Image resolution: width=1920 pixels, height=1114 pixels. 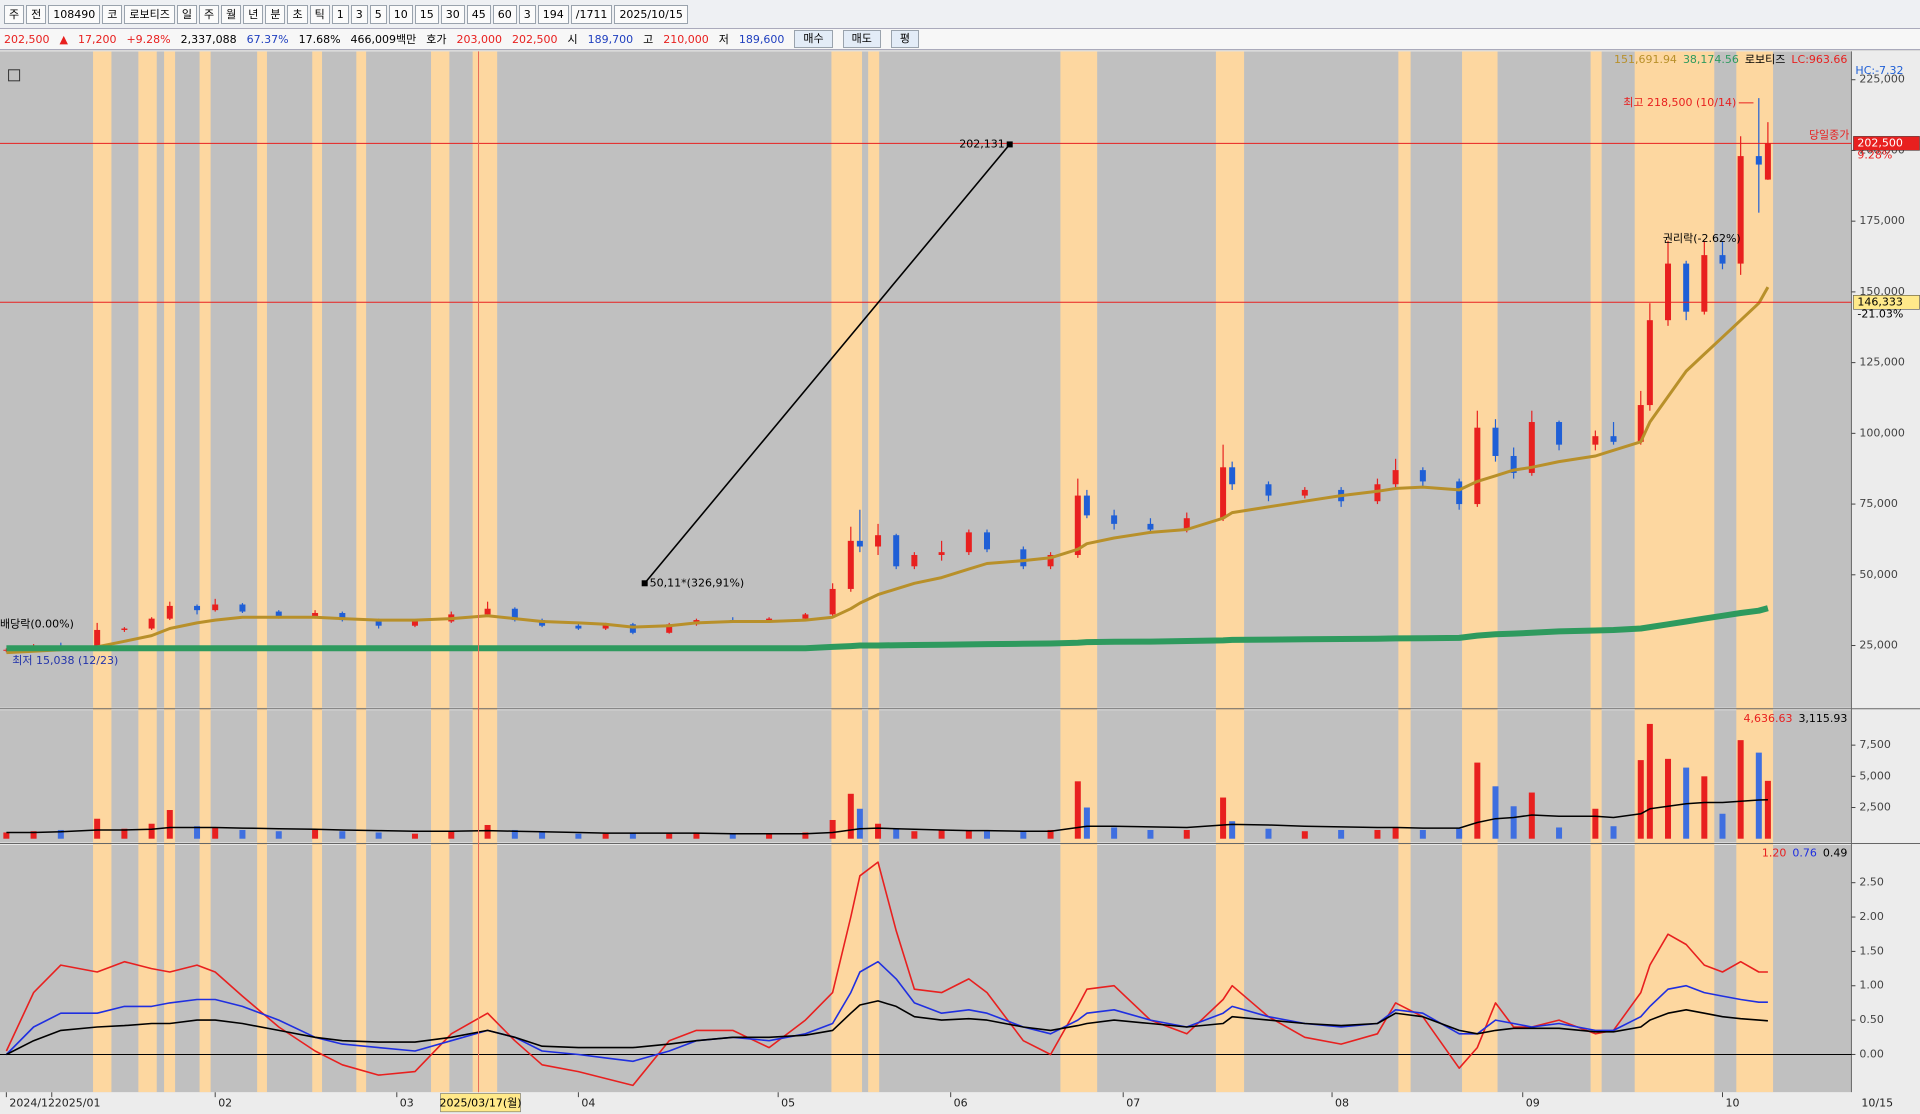 I want to click on toolbar-button: 5, so click(x=378, y=14).